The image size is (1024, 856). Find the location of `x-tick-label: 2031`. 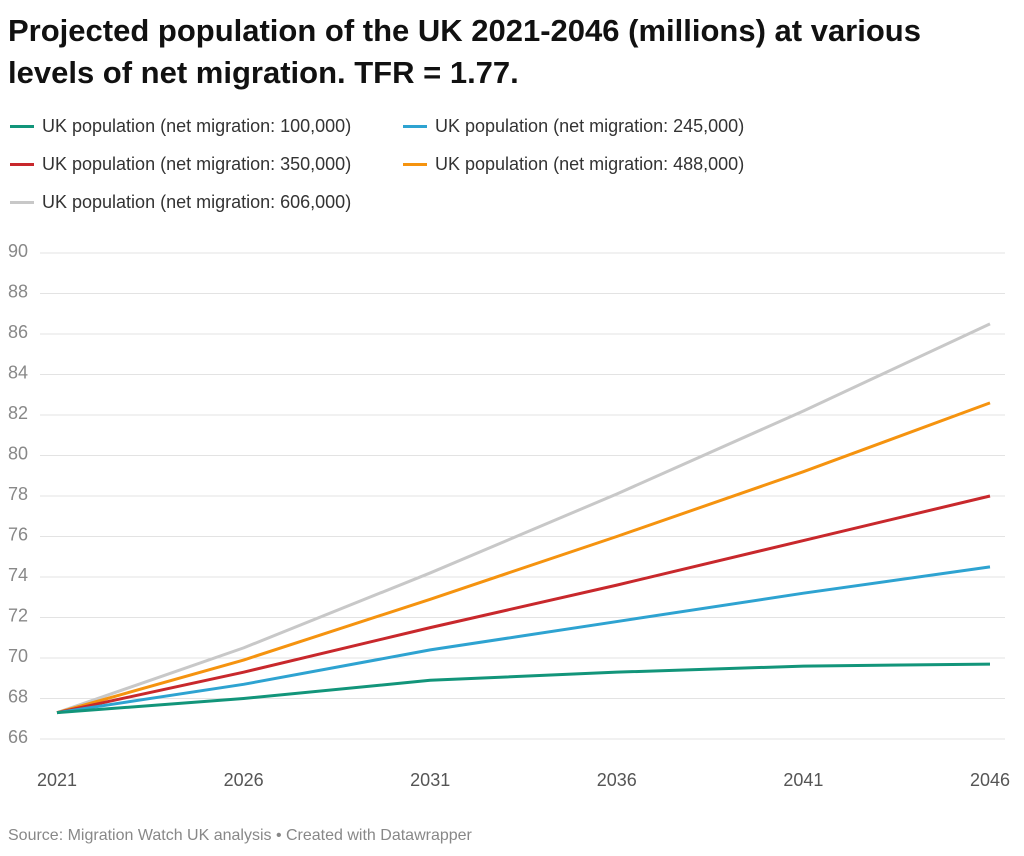

x-tick-label: 2031 is located at coordinates (430, 780).